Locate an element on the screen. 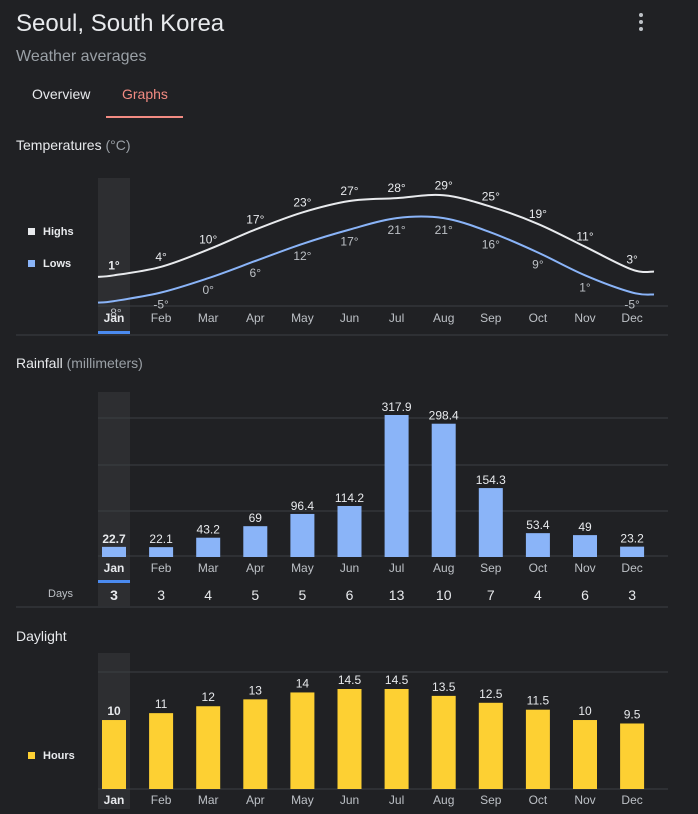 Image resolution: width=698 pixels, height=814 pixels. daylight-data-label: 12.5 is located at coordinates (491, 694).